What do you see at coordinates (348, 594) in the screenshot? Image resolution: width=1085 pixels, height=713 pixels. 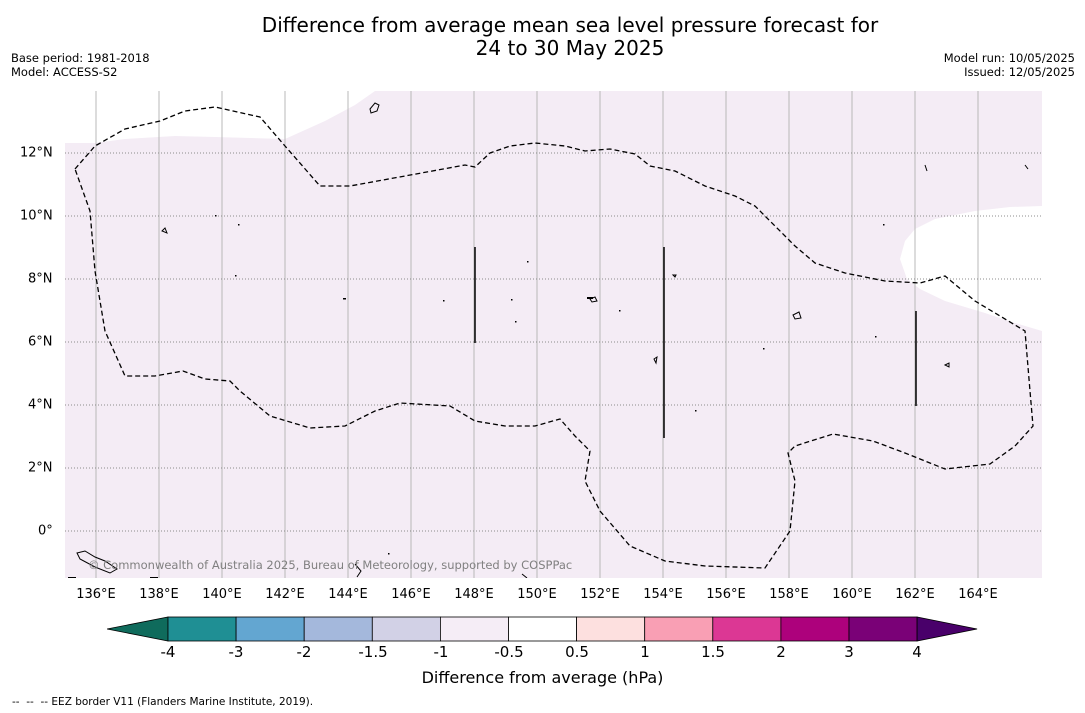 I see `lon-label: 144°E` at bounding box center [348, 594].